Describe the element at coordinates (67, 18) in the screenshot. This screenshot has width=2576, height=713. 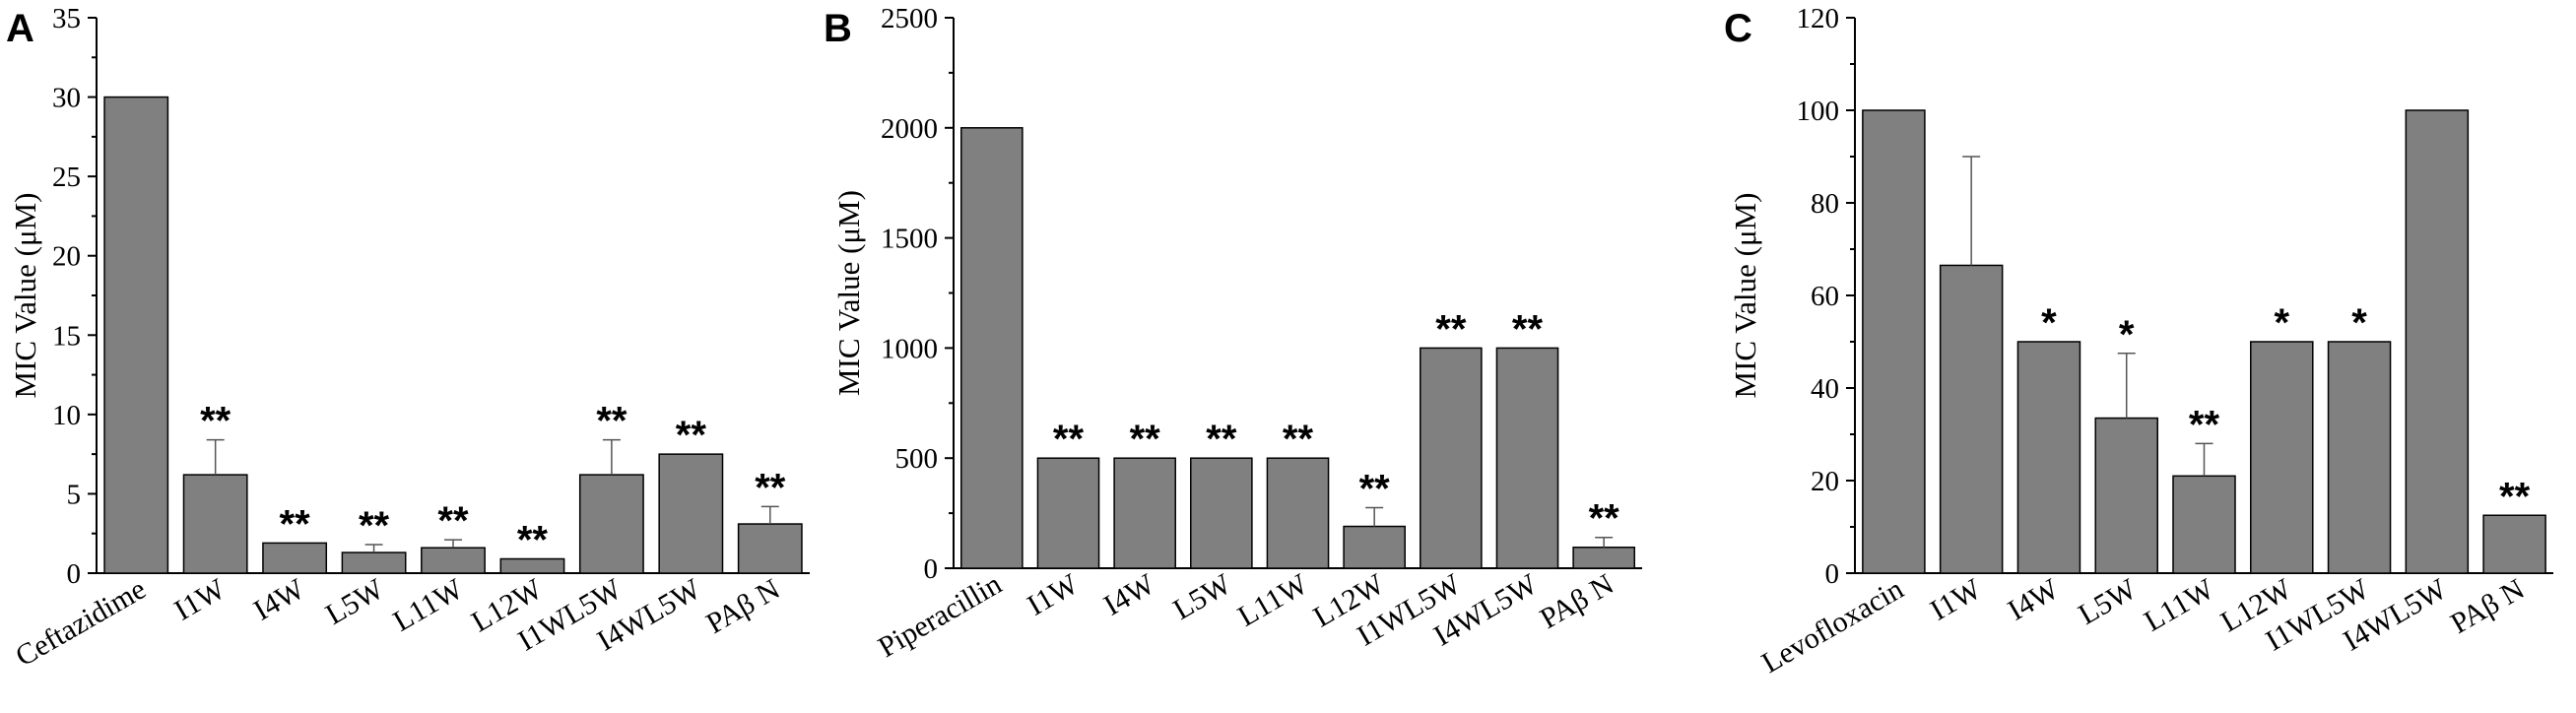
I see `y-tick-label: 35` at that location.